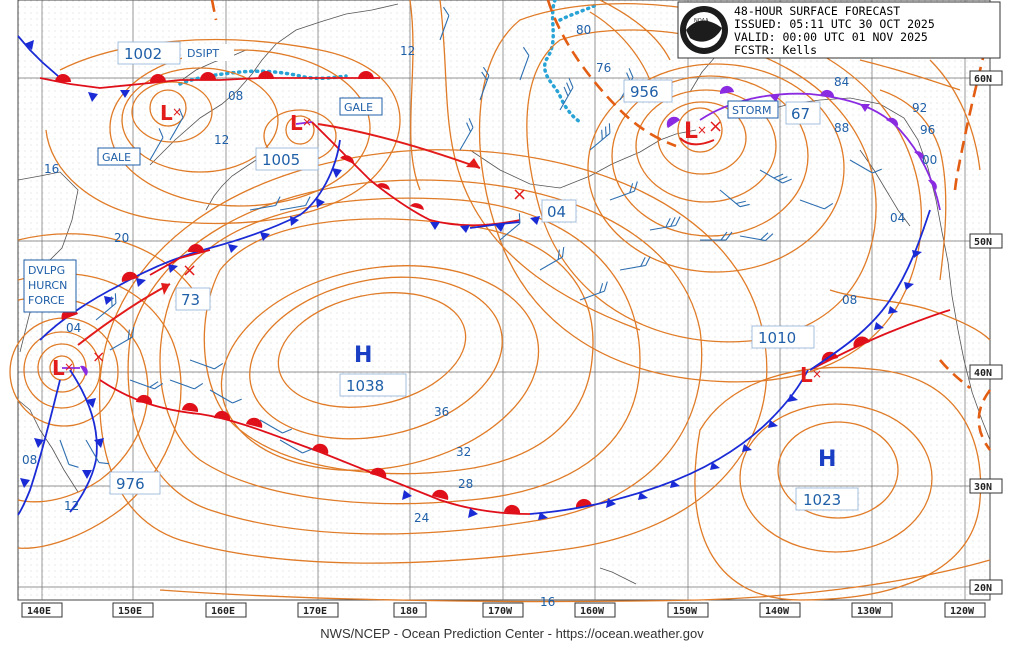 This screenshot has height=652, width=1024. What do you see at coordinates (281, 160) in the screenshot?
I see `svg-text: 1005` at bounding box center [281, 160].